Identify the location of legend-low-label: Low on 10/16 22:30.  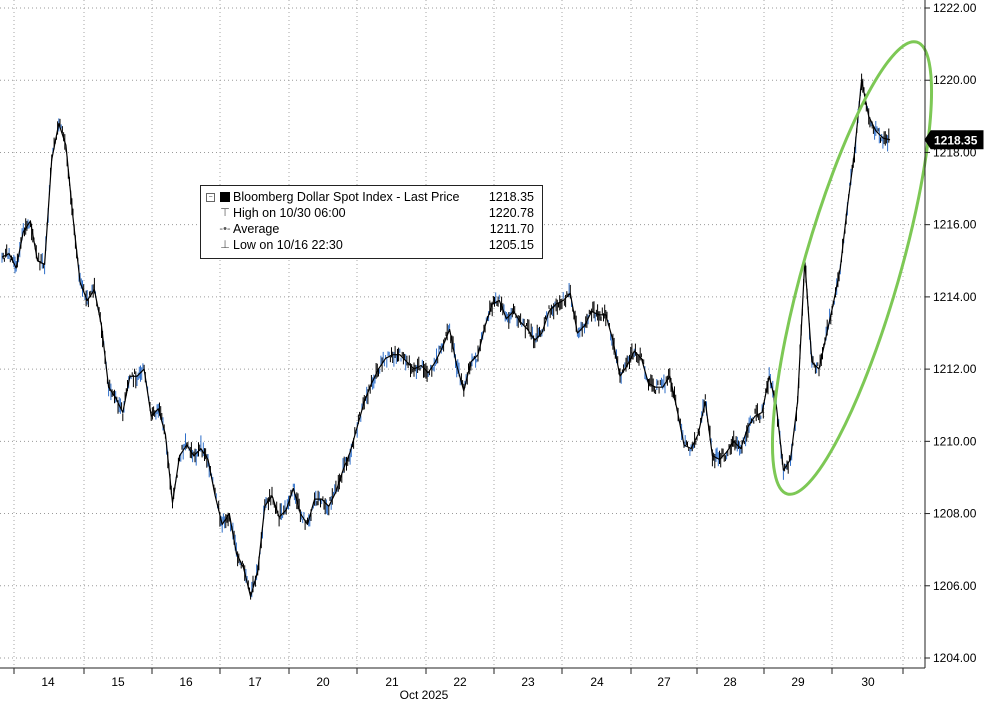
(288, 245).